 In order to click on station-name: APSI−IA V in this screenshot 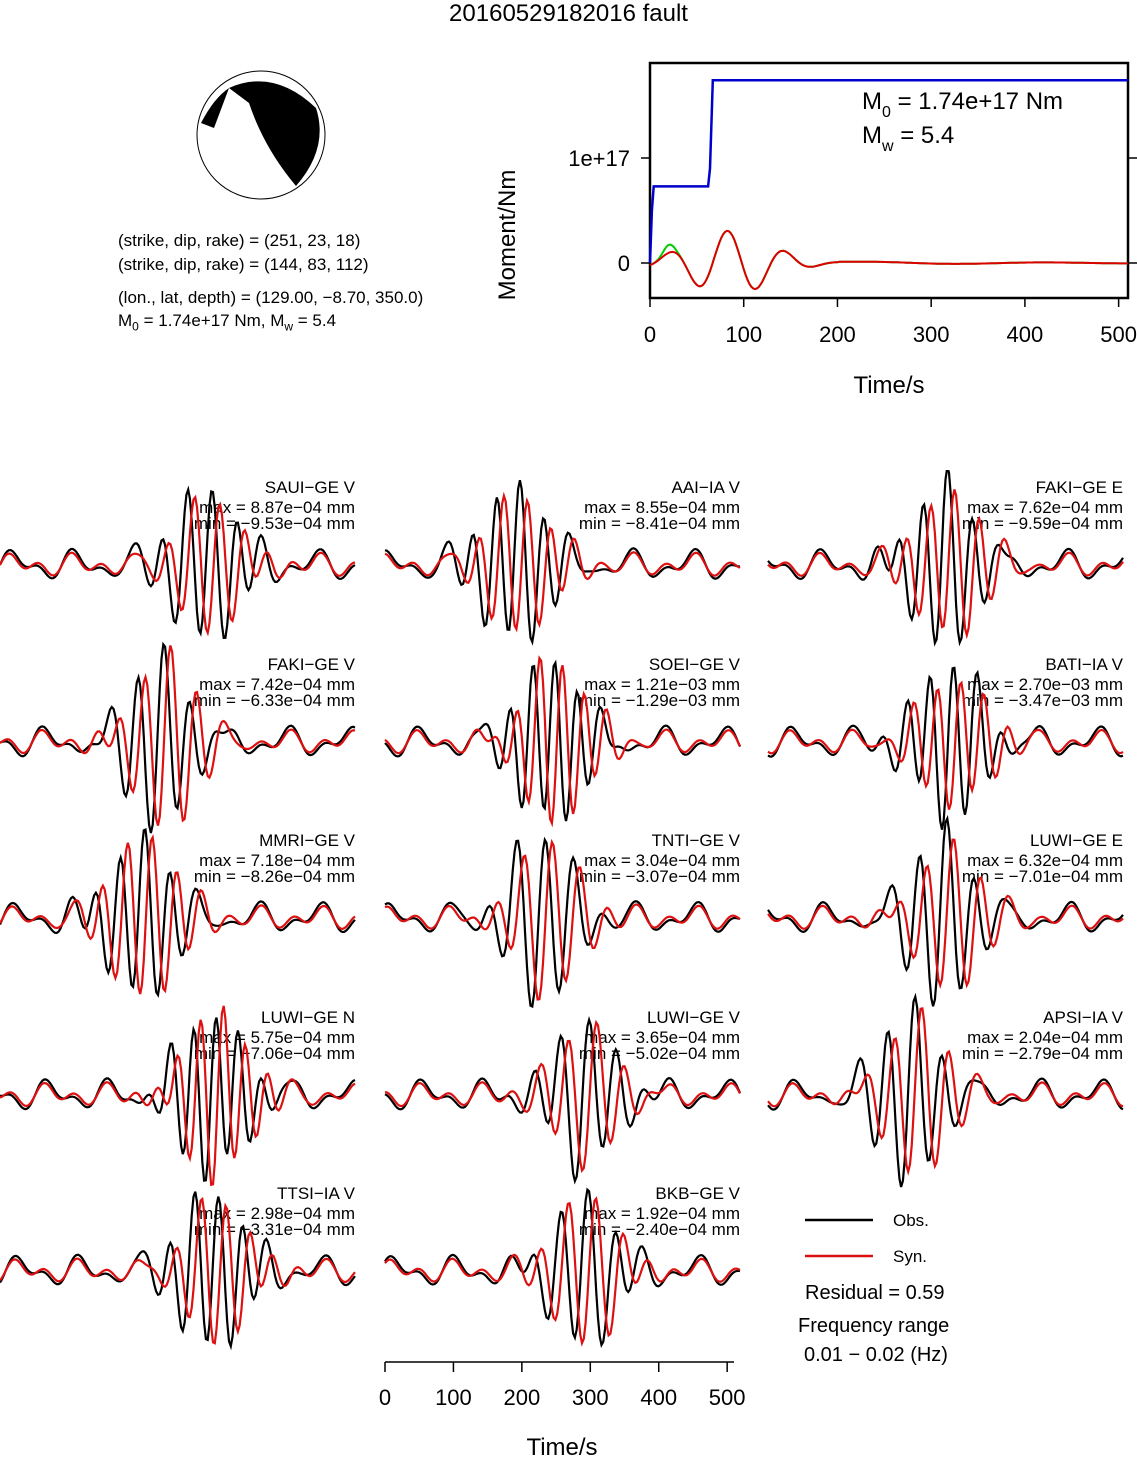, I will do `click(1083, 1017)`.